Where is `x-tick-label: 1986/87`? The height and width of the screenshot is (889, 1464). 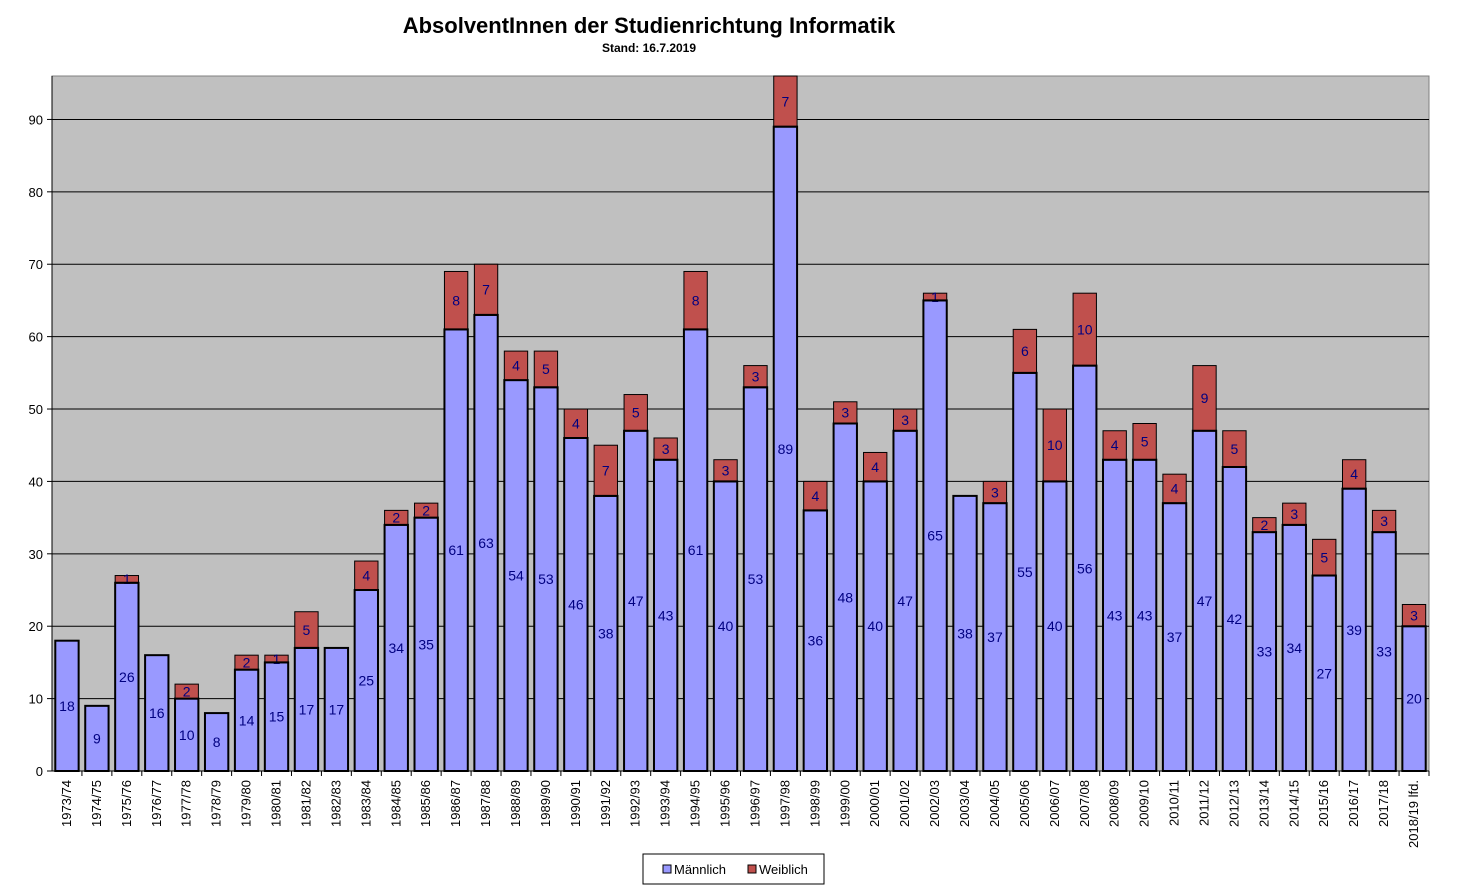
x-tick-label: 1986/87 is located at coordinates (455, 803).